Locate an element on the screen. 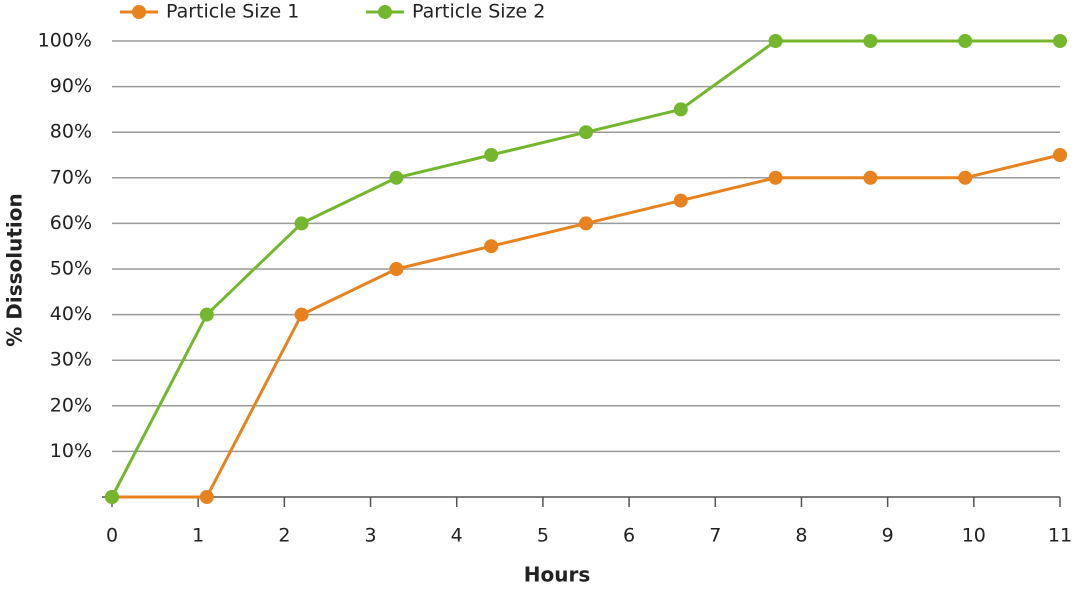 This screenshot has width=1080, height=591. y-tick-label: 50% is located at coordinates (71, 269).